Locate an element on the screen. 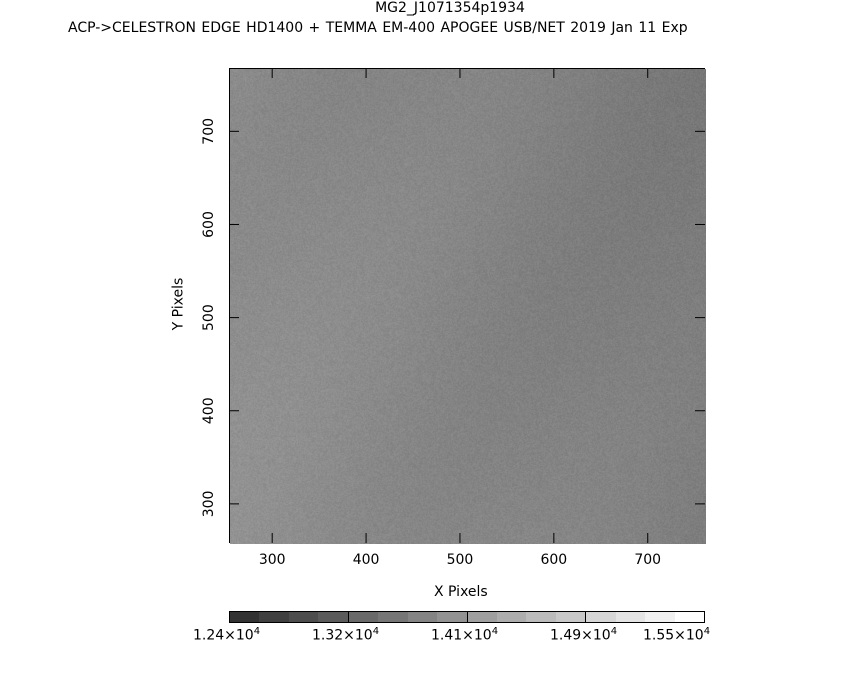 The height and width of the screenshot is (680, 850). y-tick-label: 400 is located at coordinates (209, 410).